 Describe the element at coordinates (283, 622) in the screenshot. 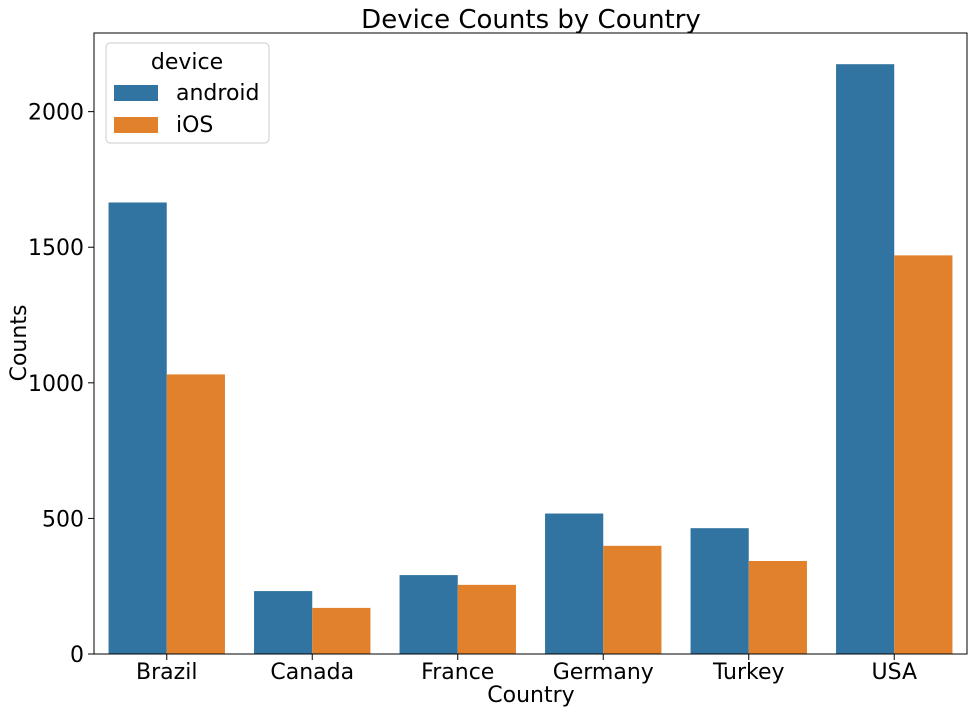

I see `bar-android-canada` at that location.